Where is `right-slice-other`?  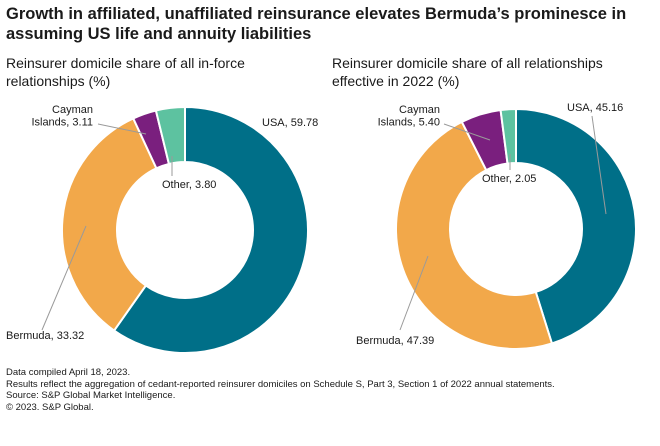
right-slice-other is located at coordinates (508, 136).